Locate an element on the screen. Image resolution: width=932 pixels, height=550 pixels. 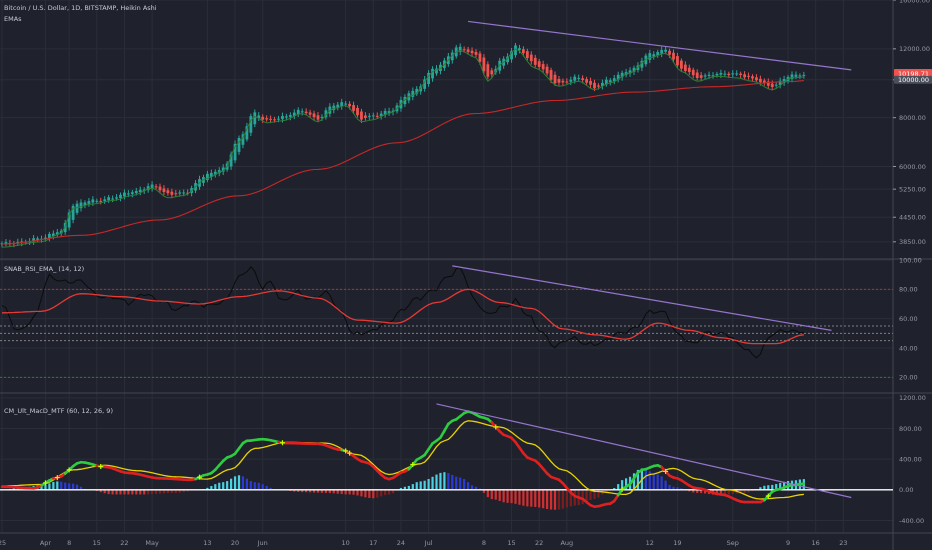
rsi-axis-label: 20.00 is located at coordinates (908, 378).